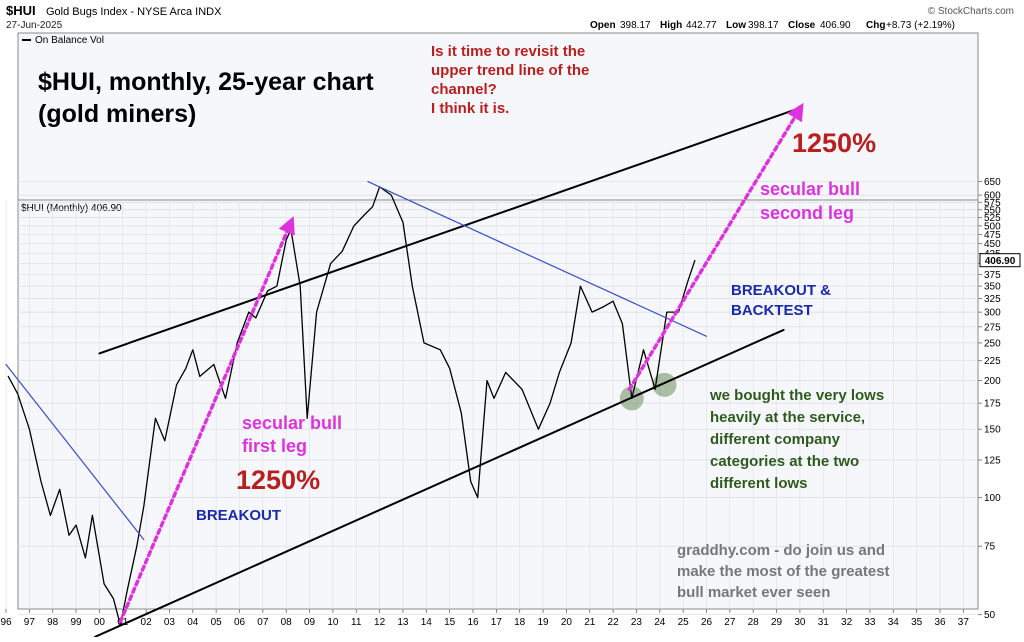 This screenshot has width=1024, height=642. I want to click on low-value: 398.17, so click(763, 25).